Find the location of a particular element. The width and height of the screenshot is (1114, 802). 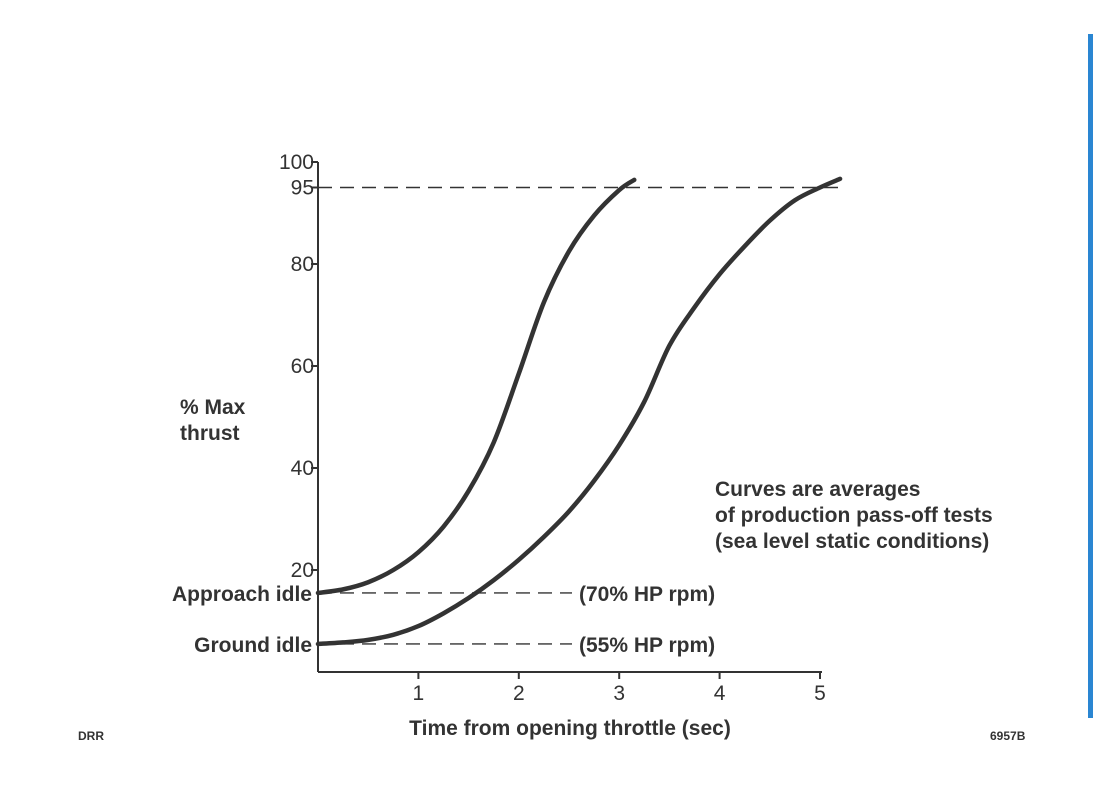

note-line-3: (sea level static conditions) is located at coordinates (852, 541).